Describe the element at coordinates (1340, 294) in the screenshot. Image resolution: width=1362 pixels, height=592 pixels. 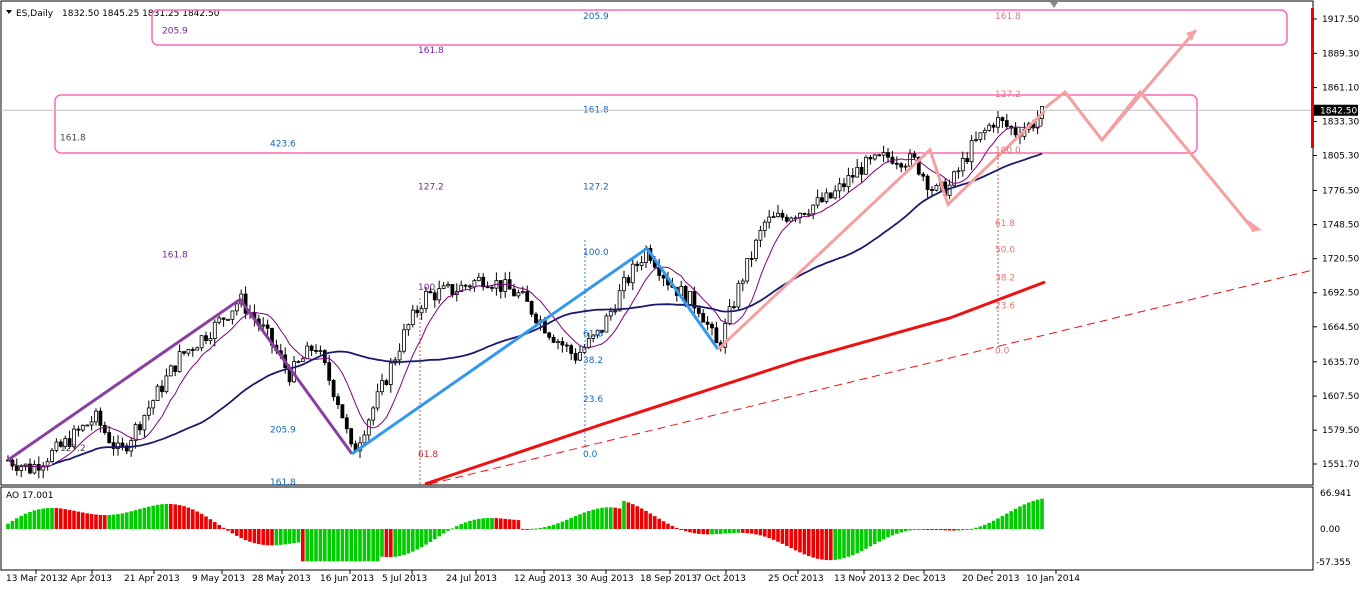
I see `price-tick-label: 1692.50` at that location.